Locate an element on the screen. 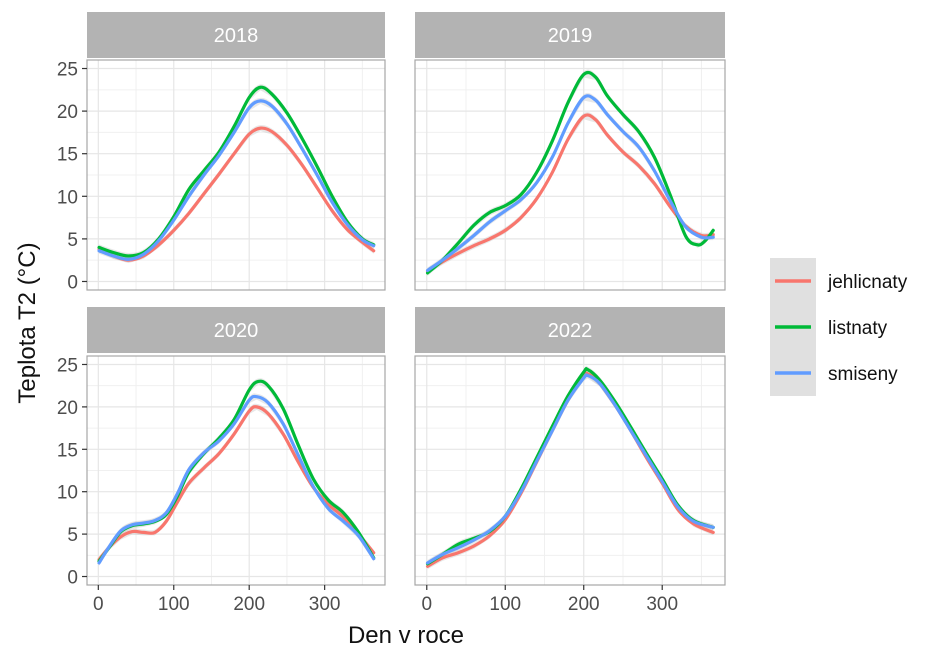 The image size is (930, 650). x-axis-title: Den v roce is located at coordinates (406, 635).